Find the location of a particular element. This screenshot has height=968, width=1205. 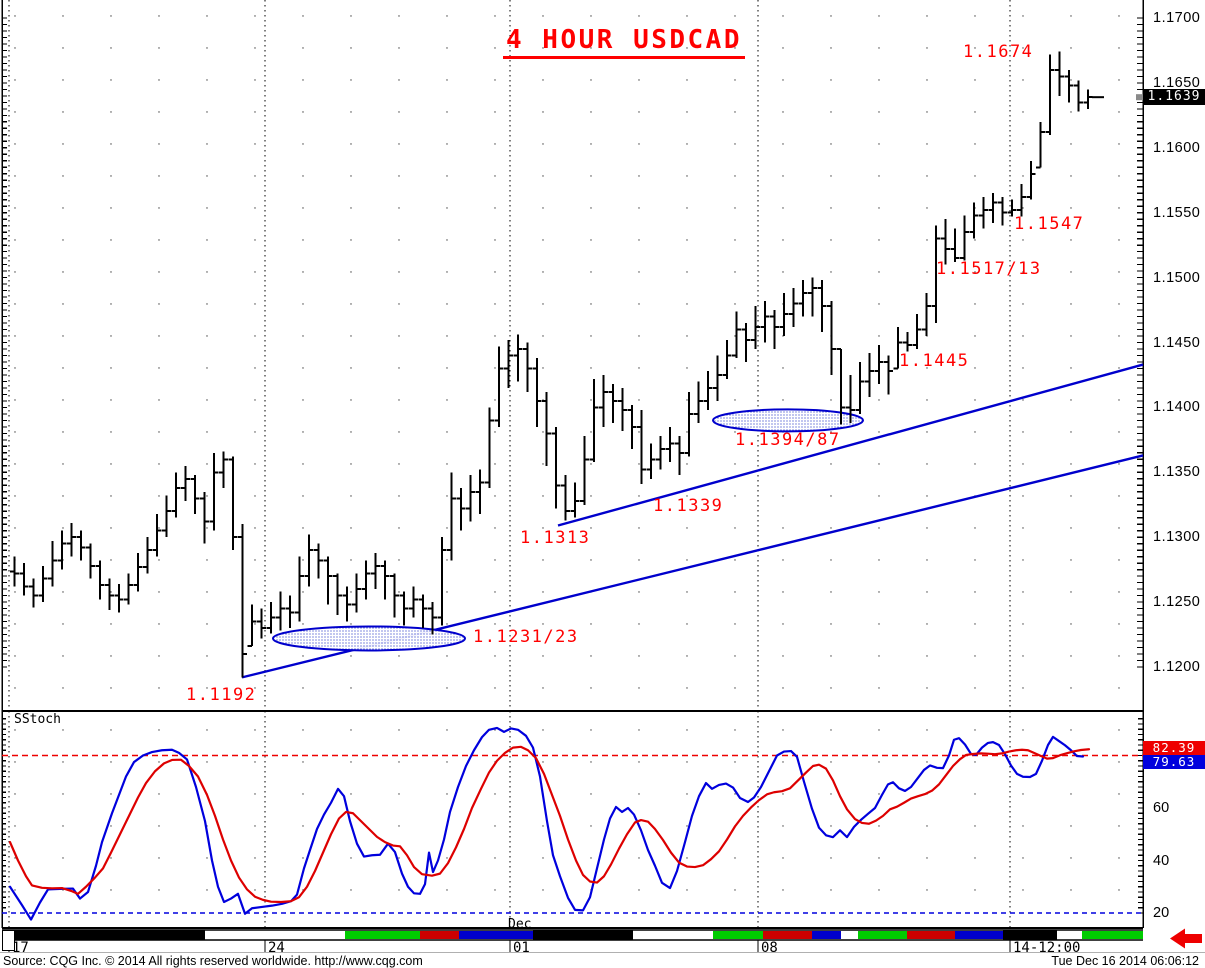

chart-title: 4 HOUR USDCAD is located at coordinates (624, 42).